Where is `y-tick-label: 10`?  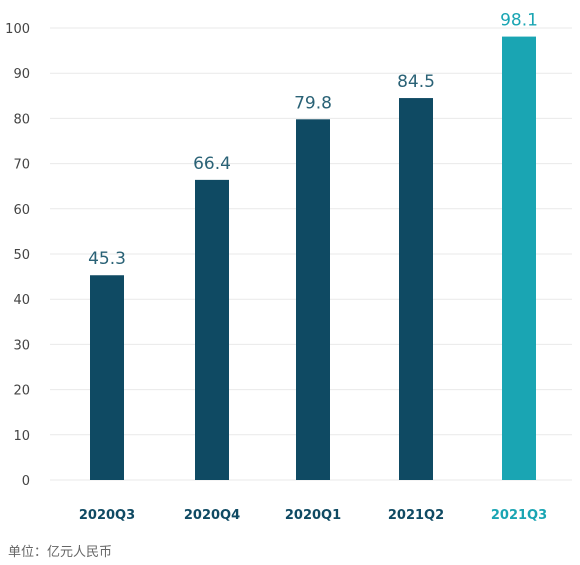
y-tick-label: 10 is located at coordinates (21, 436).